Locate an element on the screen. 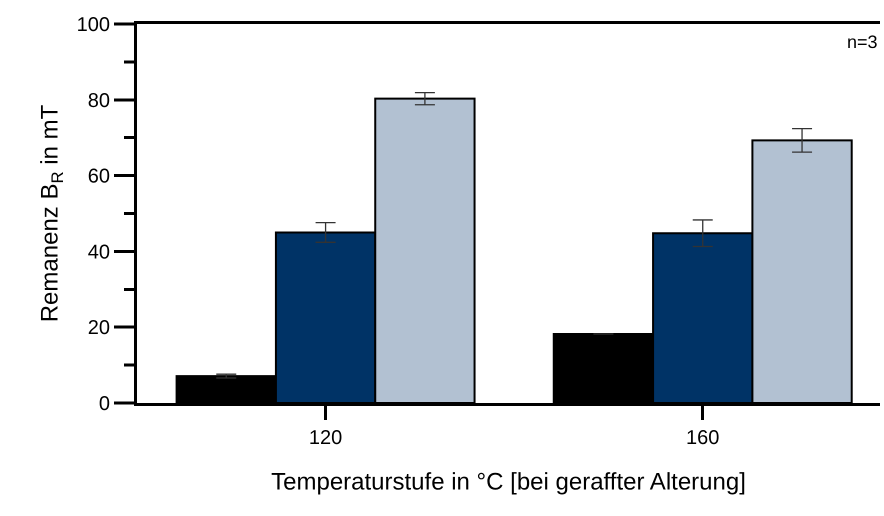 This screenshot has height=516, width=884. y-tick-label: 20 is located at coordinates (99, 328).